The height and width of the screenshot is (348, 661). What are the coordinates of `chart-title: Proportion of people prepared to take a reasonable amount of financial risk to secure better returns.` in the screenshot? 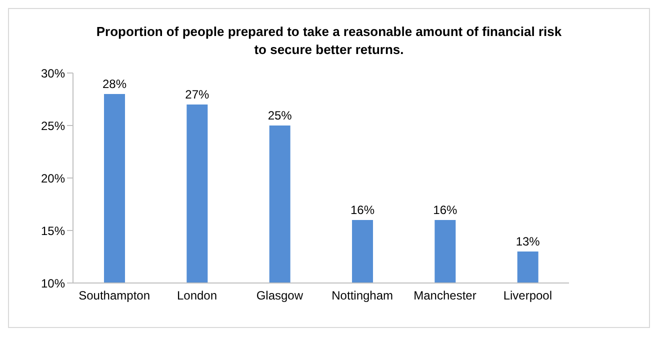 It's located at (329, 41).